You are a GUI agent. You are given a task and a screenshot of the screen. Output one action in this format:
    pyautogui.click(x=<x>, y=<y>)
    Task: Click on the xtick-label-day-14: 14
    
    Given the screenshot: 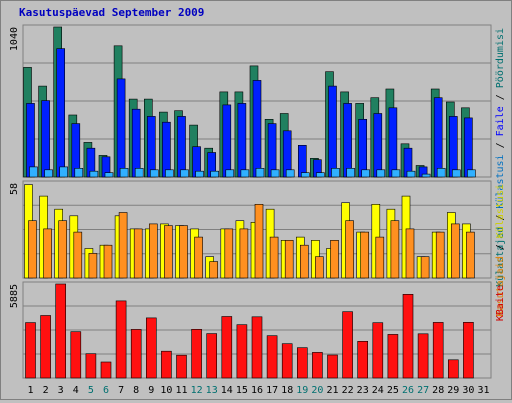 What is the action you would take?
    pyautogui.click(x=227, y=390)
    